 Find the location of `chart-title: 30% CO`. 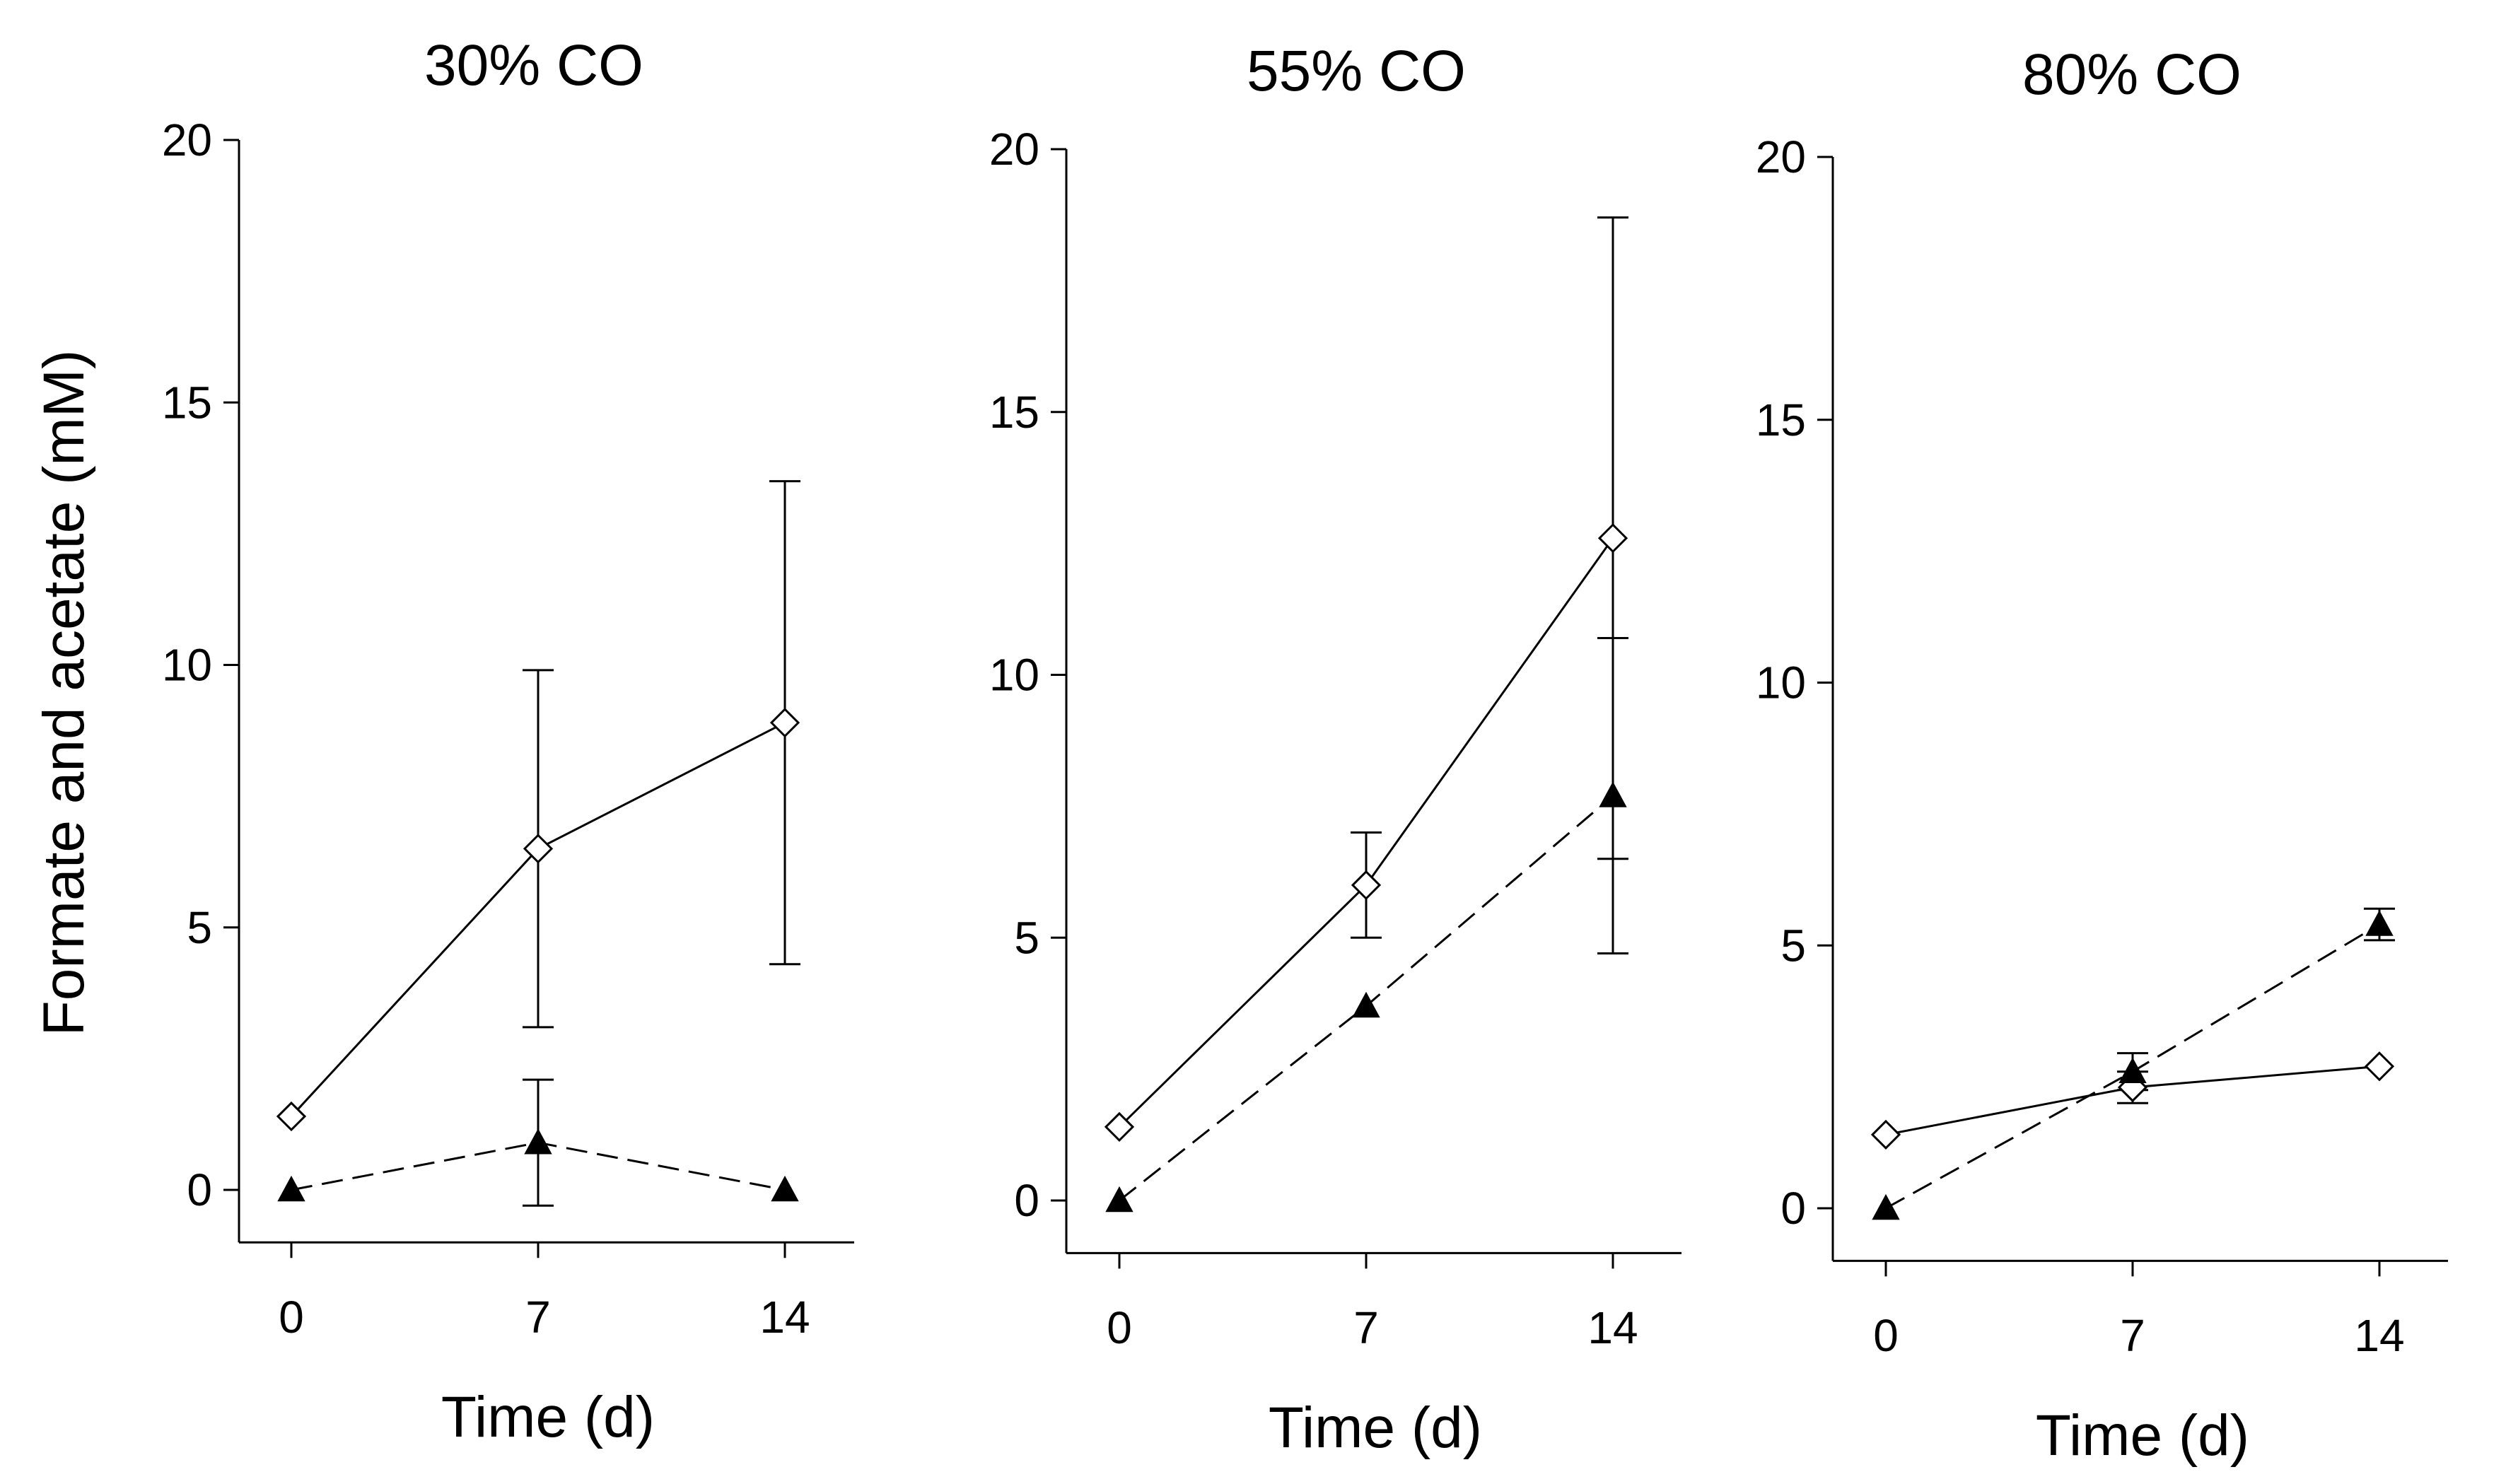

chart-title: 30% CO is located at coordinates (533, 65).